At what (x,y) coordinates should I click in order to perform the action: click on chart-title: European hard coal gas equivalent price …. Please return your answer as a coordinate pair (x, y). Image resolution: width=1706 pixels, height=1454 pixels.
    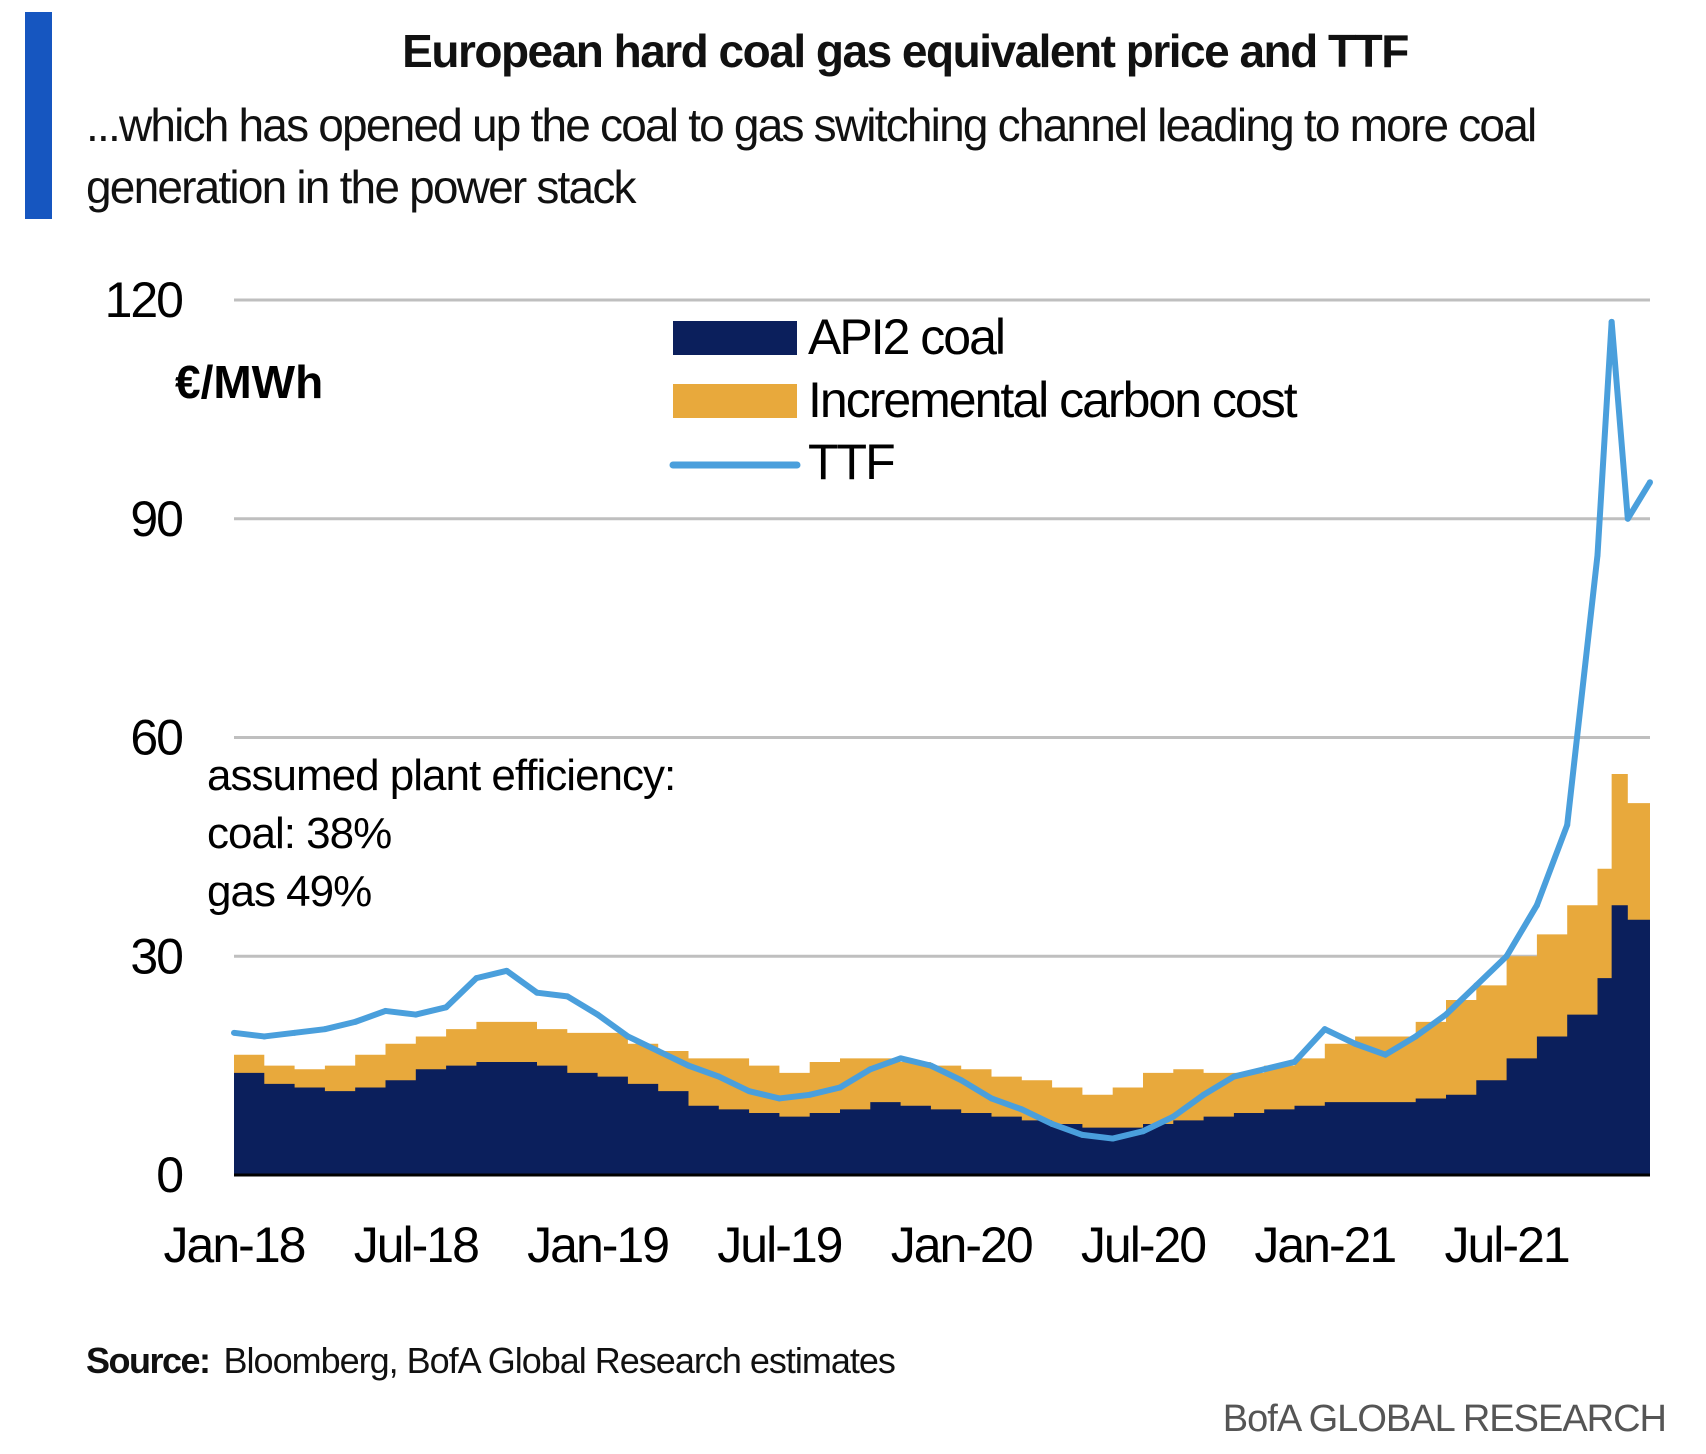
    Looking at the image, I should click on (905, 51).